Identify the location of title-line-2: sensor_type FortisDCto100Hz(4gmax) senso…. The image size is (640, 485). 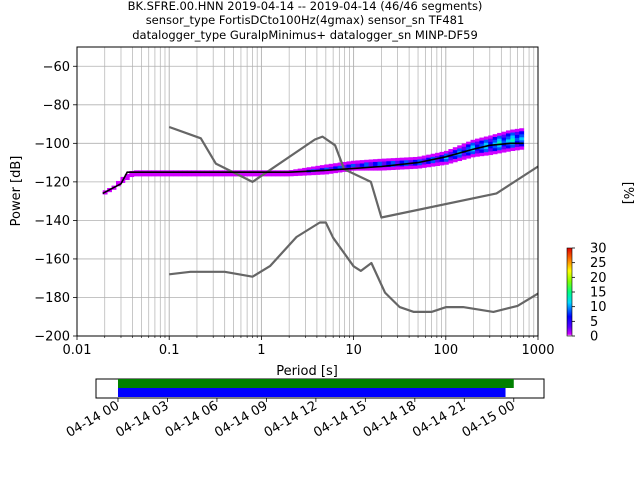
(305, 20).